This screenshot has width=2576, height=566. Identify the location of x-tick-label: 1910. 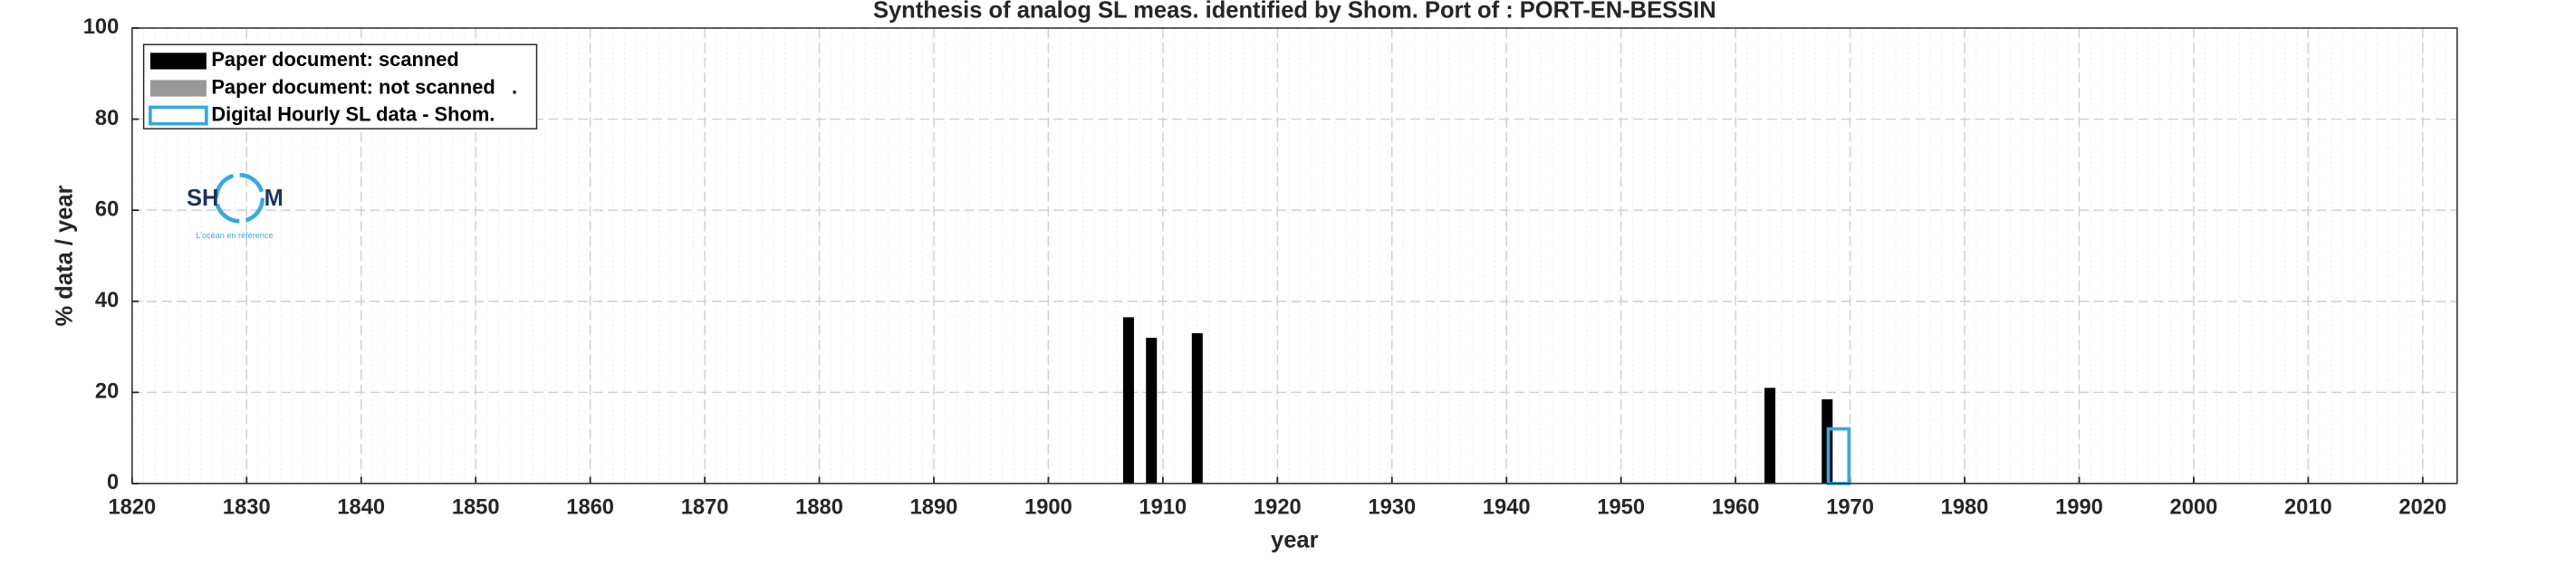
(1163, 507).